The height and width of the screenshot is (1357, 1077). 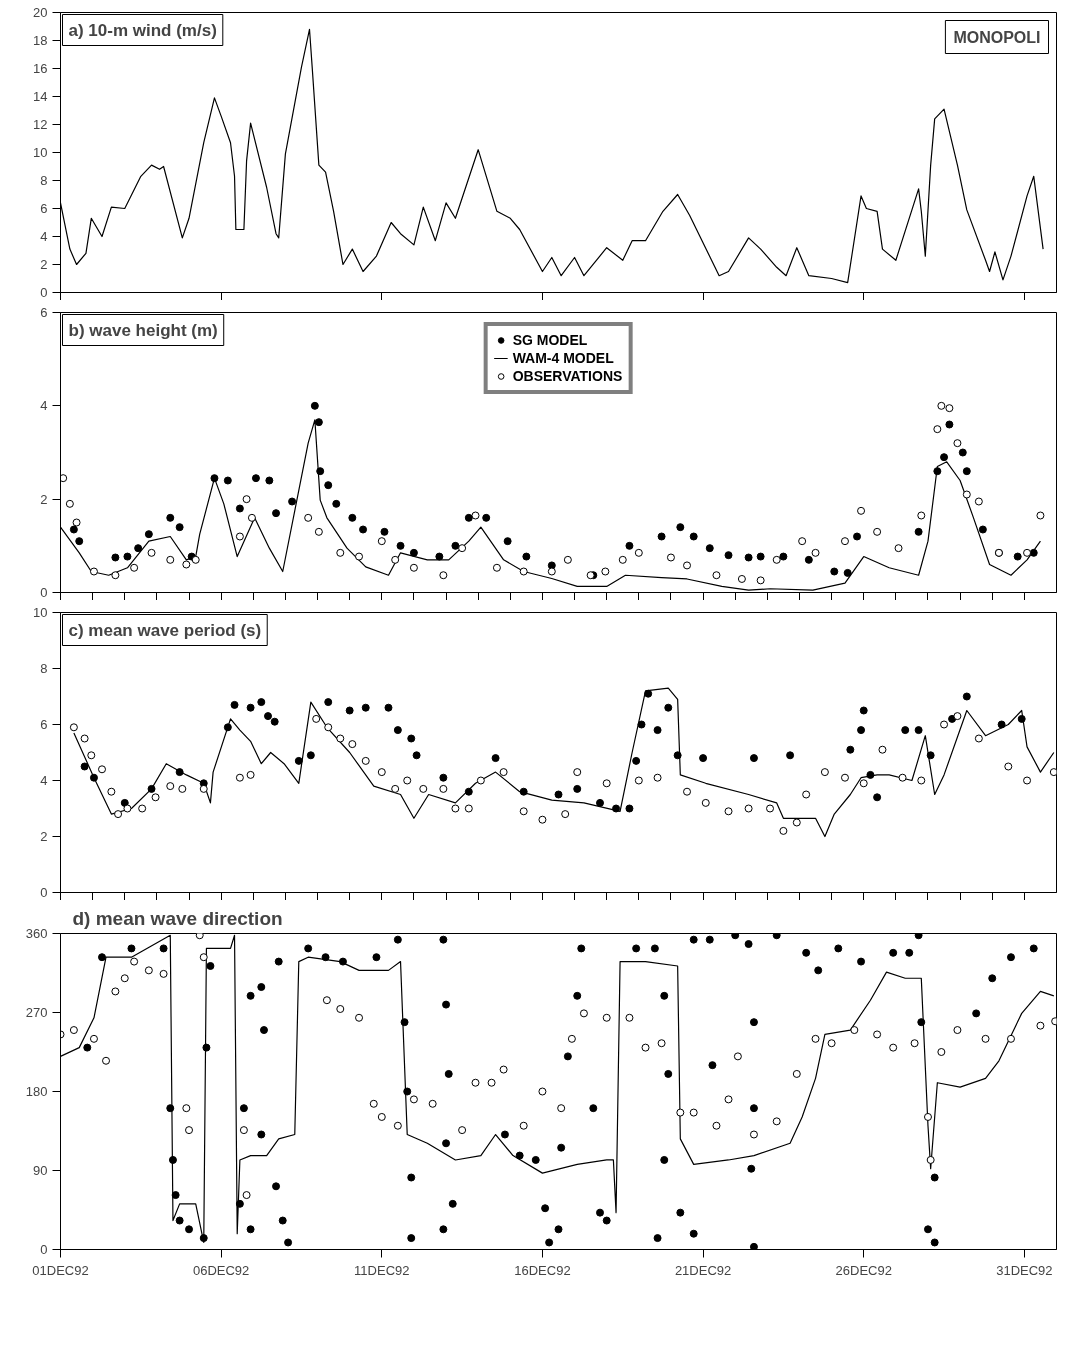 I want to click on x-tick-label: 21DEC92, so click(x=703, y=1270).